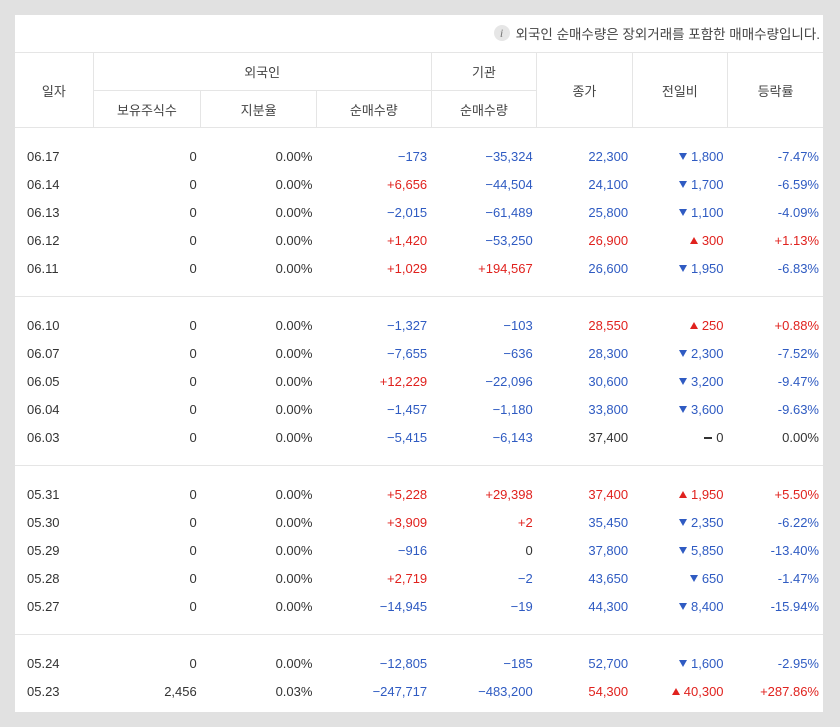  I want to click on change-value: 3,600, so click(707, 409).